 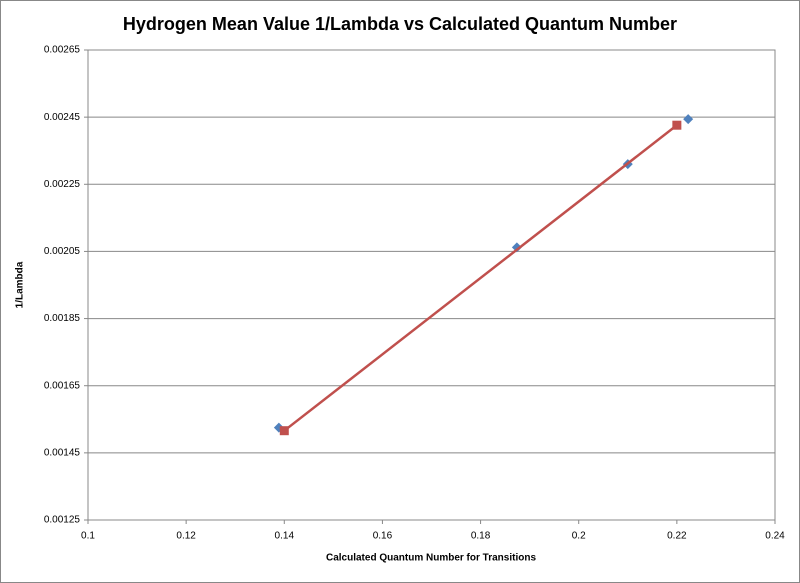 I want to click on y-tick-label: 0.00265, so click(x=62, y=50).